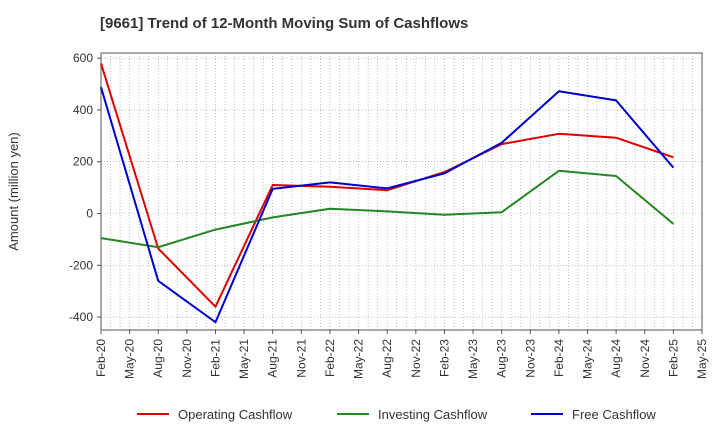 The height and width of the screenshot is (440, 720). I want to click on y-tick-label: 0, so click(89, 214).